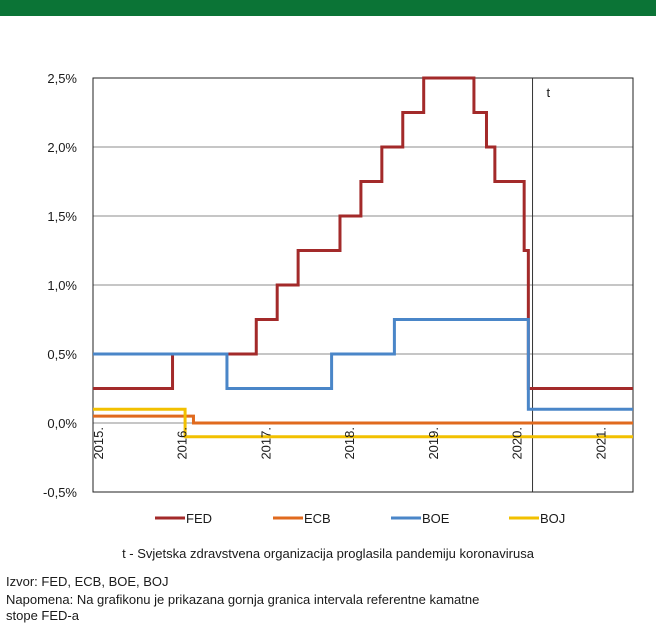 Image resolution: width=656 pixels, height=634 pixels. Describe the element at coordinates (436, 518) in the screenshot. I see `legend-label-boe: BOE` at that location.